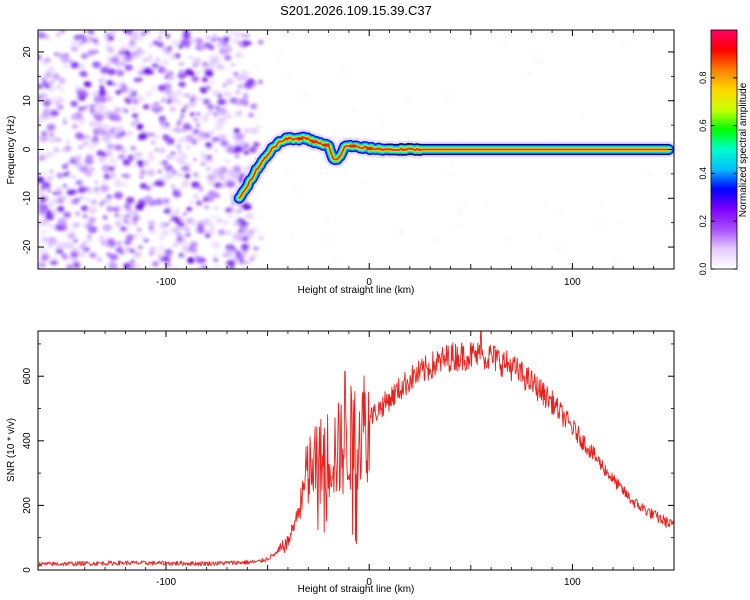 This screenshot has width=750, height=600. What do you see at coordinates (166, 582) in the screenshot?
I see `snr-xtick-label: -100` at bounding box center [166, 582].